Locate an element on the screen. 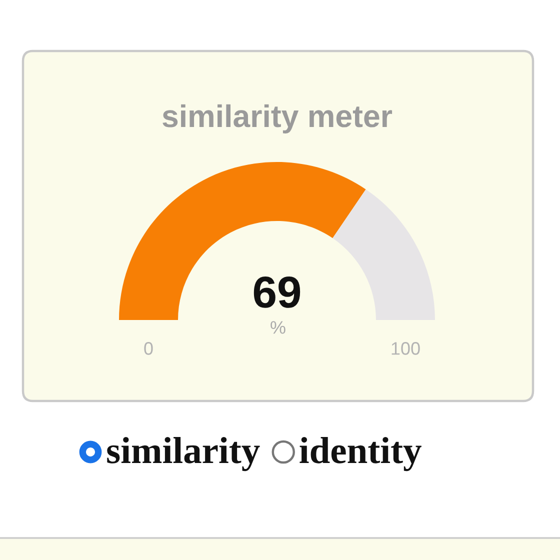 The image size is (560, 560). text: identity is located at coordinates (361, 454).